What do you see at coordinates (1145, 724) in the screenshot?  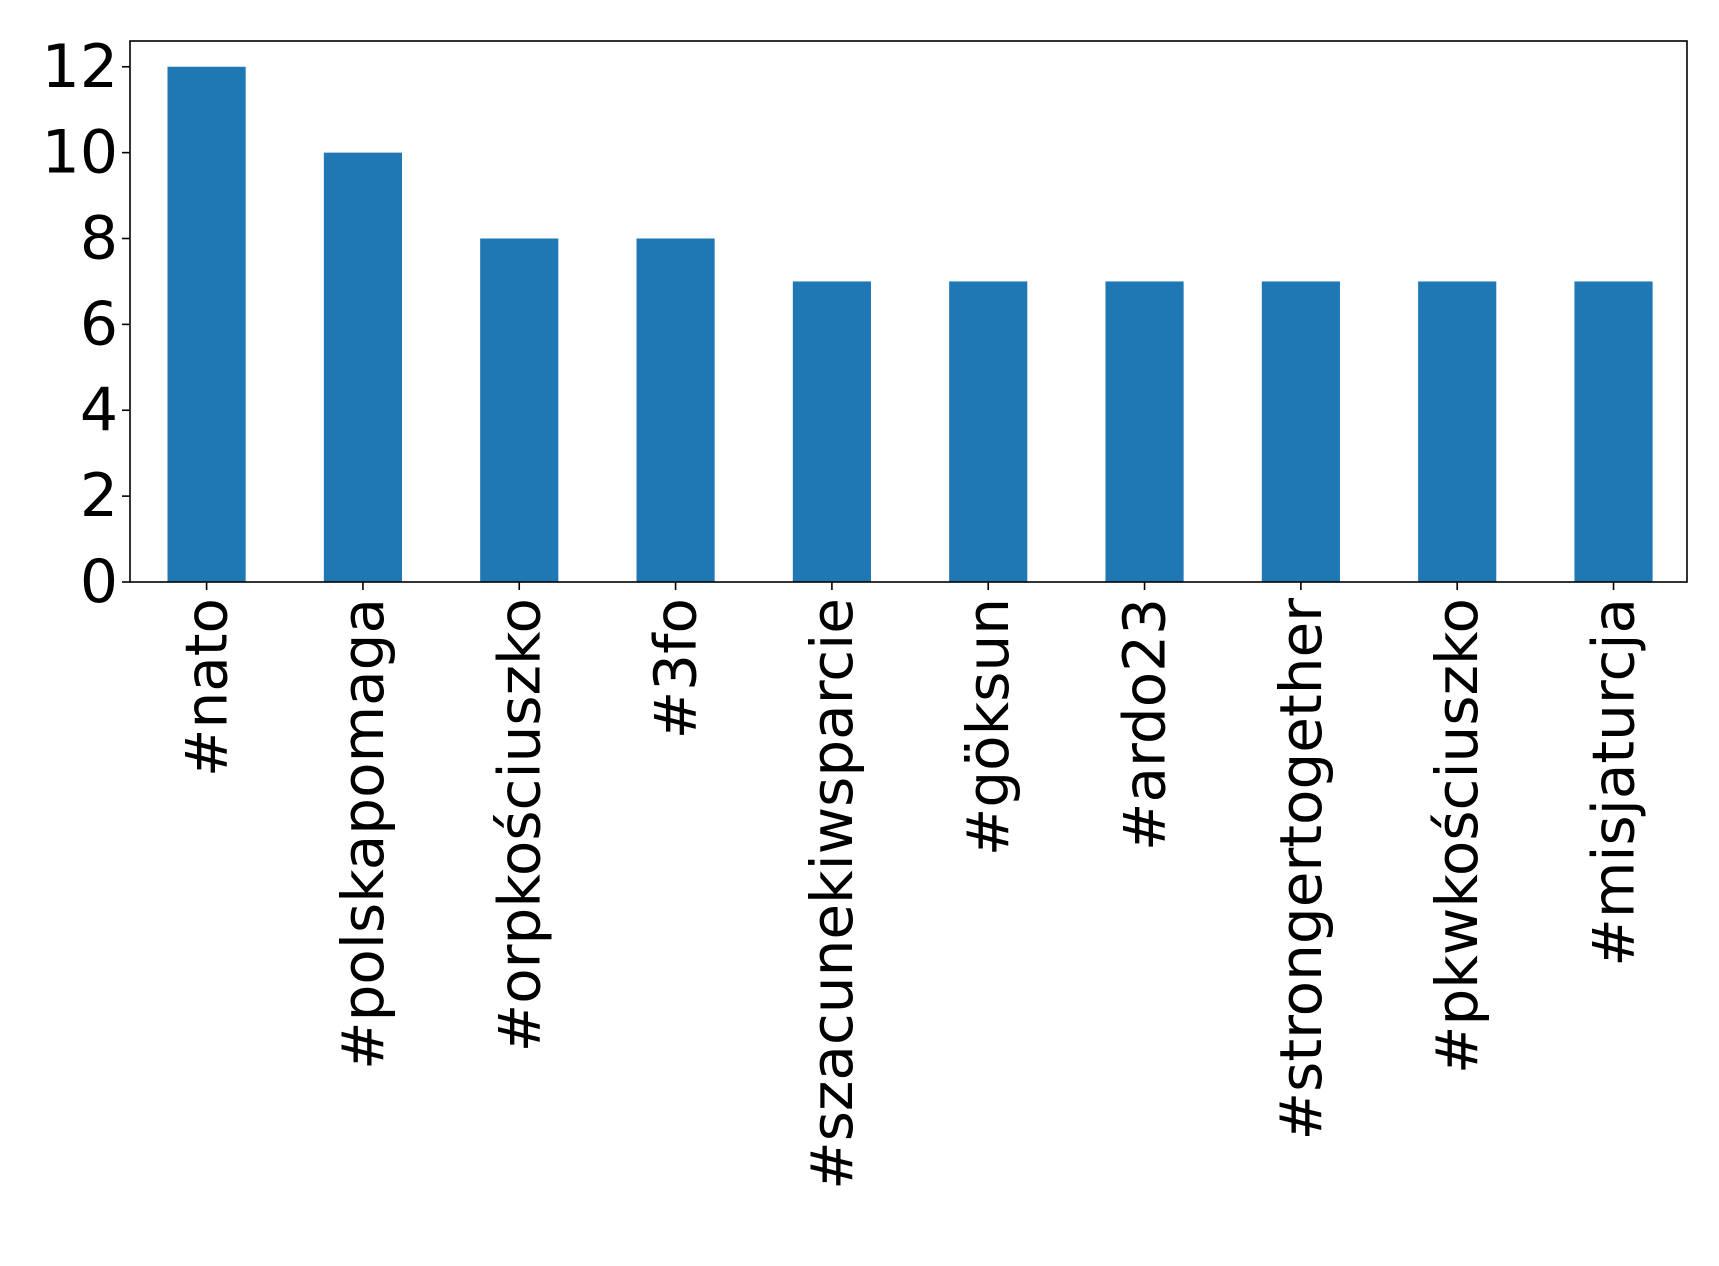 I see `x-tick-label-6: #ardo23` at bounding box center [1145, 724].